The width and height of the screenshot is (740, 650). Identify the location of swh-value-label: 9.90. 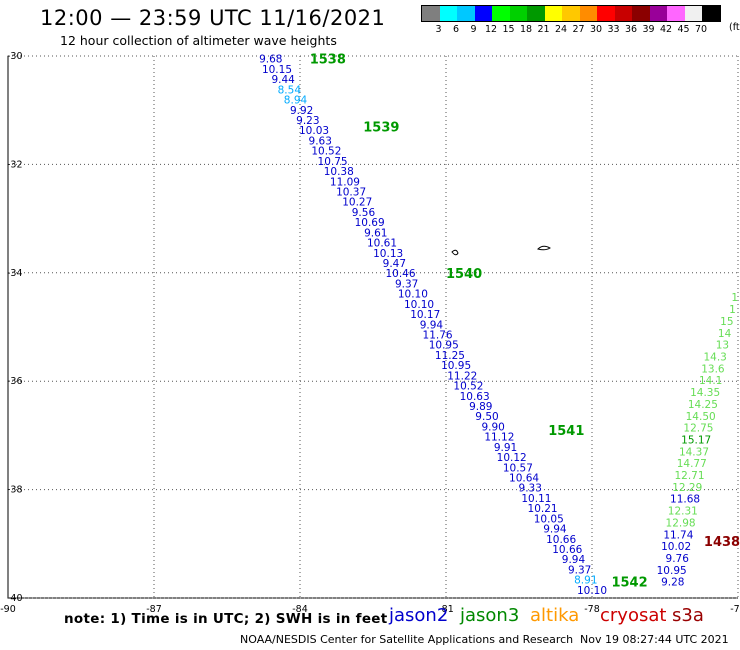
(492, 427).